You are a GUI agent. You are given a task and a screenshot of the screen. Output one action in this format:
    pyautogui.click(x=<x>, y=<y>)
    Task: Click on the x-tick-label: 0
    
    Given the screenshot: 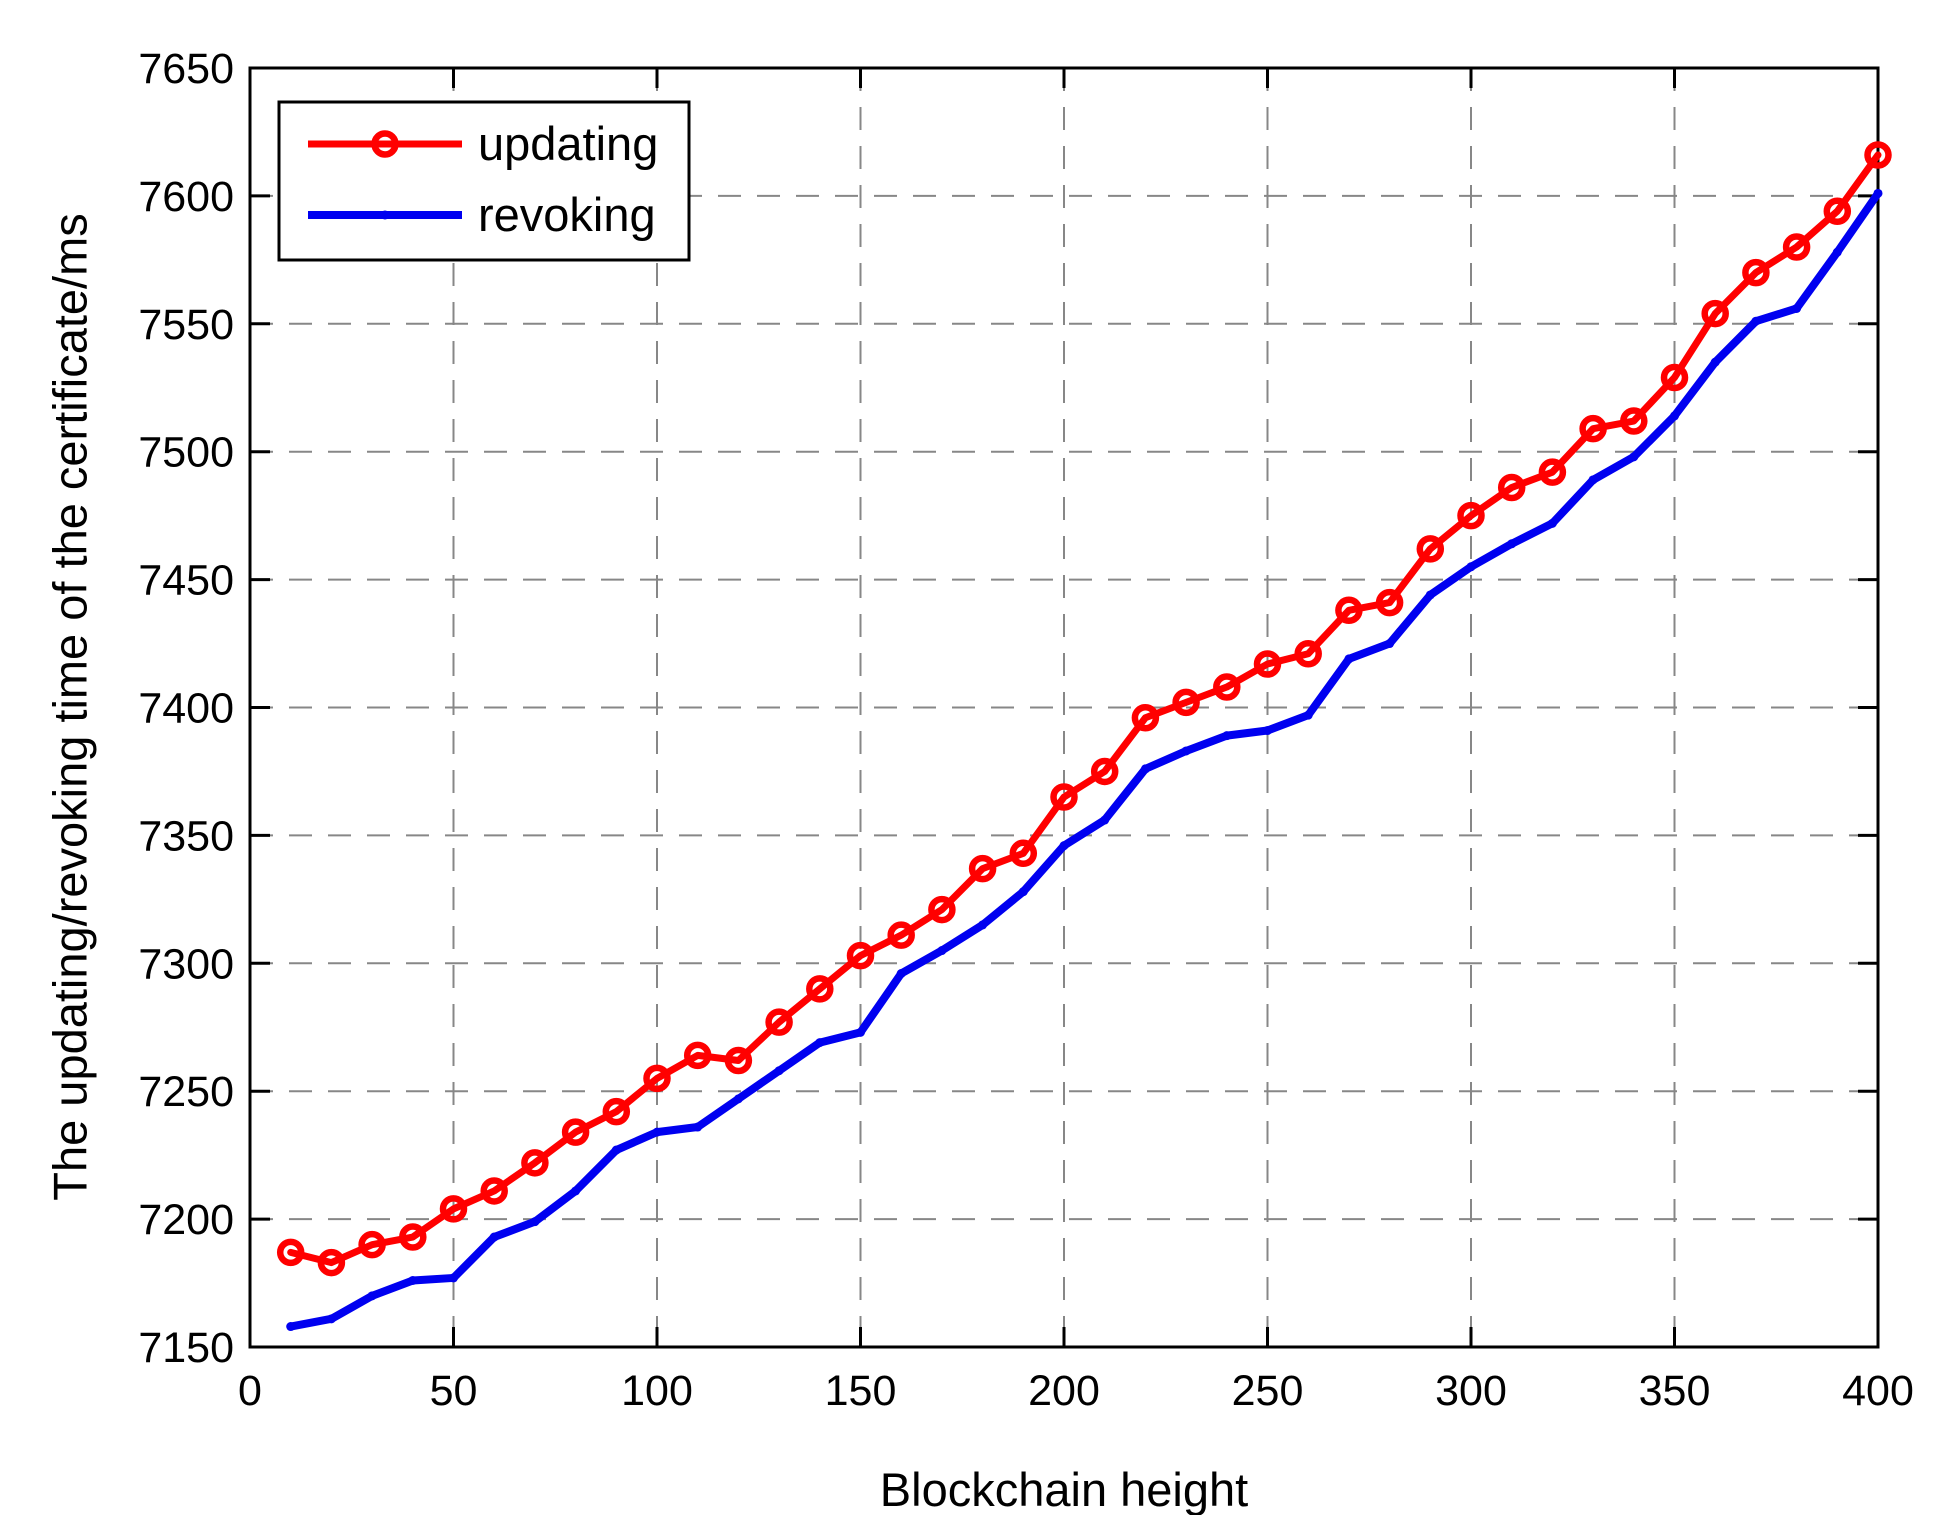 What is the action you would take?
    pyautogui.click(x=250, y=1391)
    